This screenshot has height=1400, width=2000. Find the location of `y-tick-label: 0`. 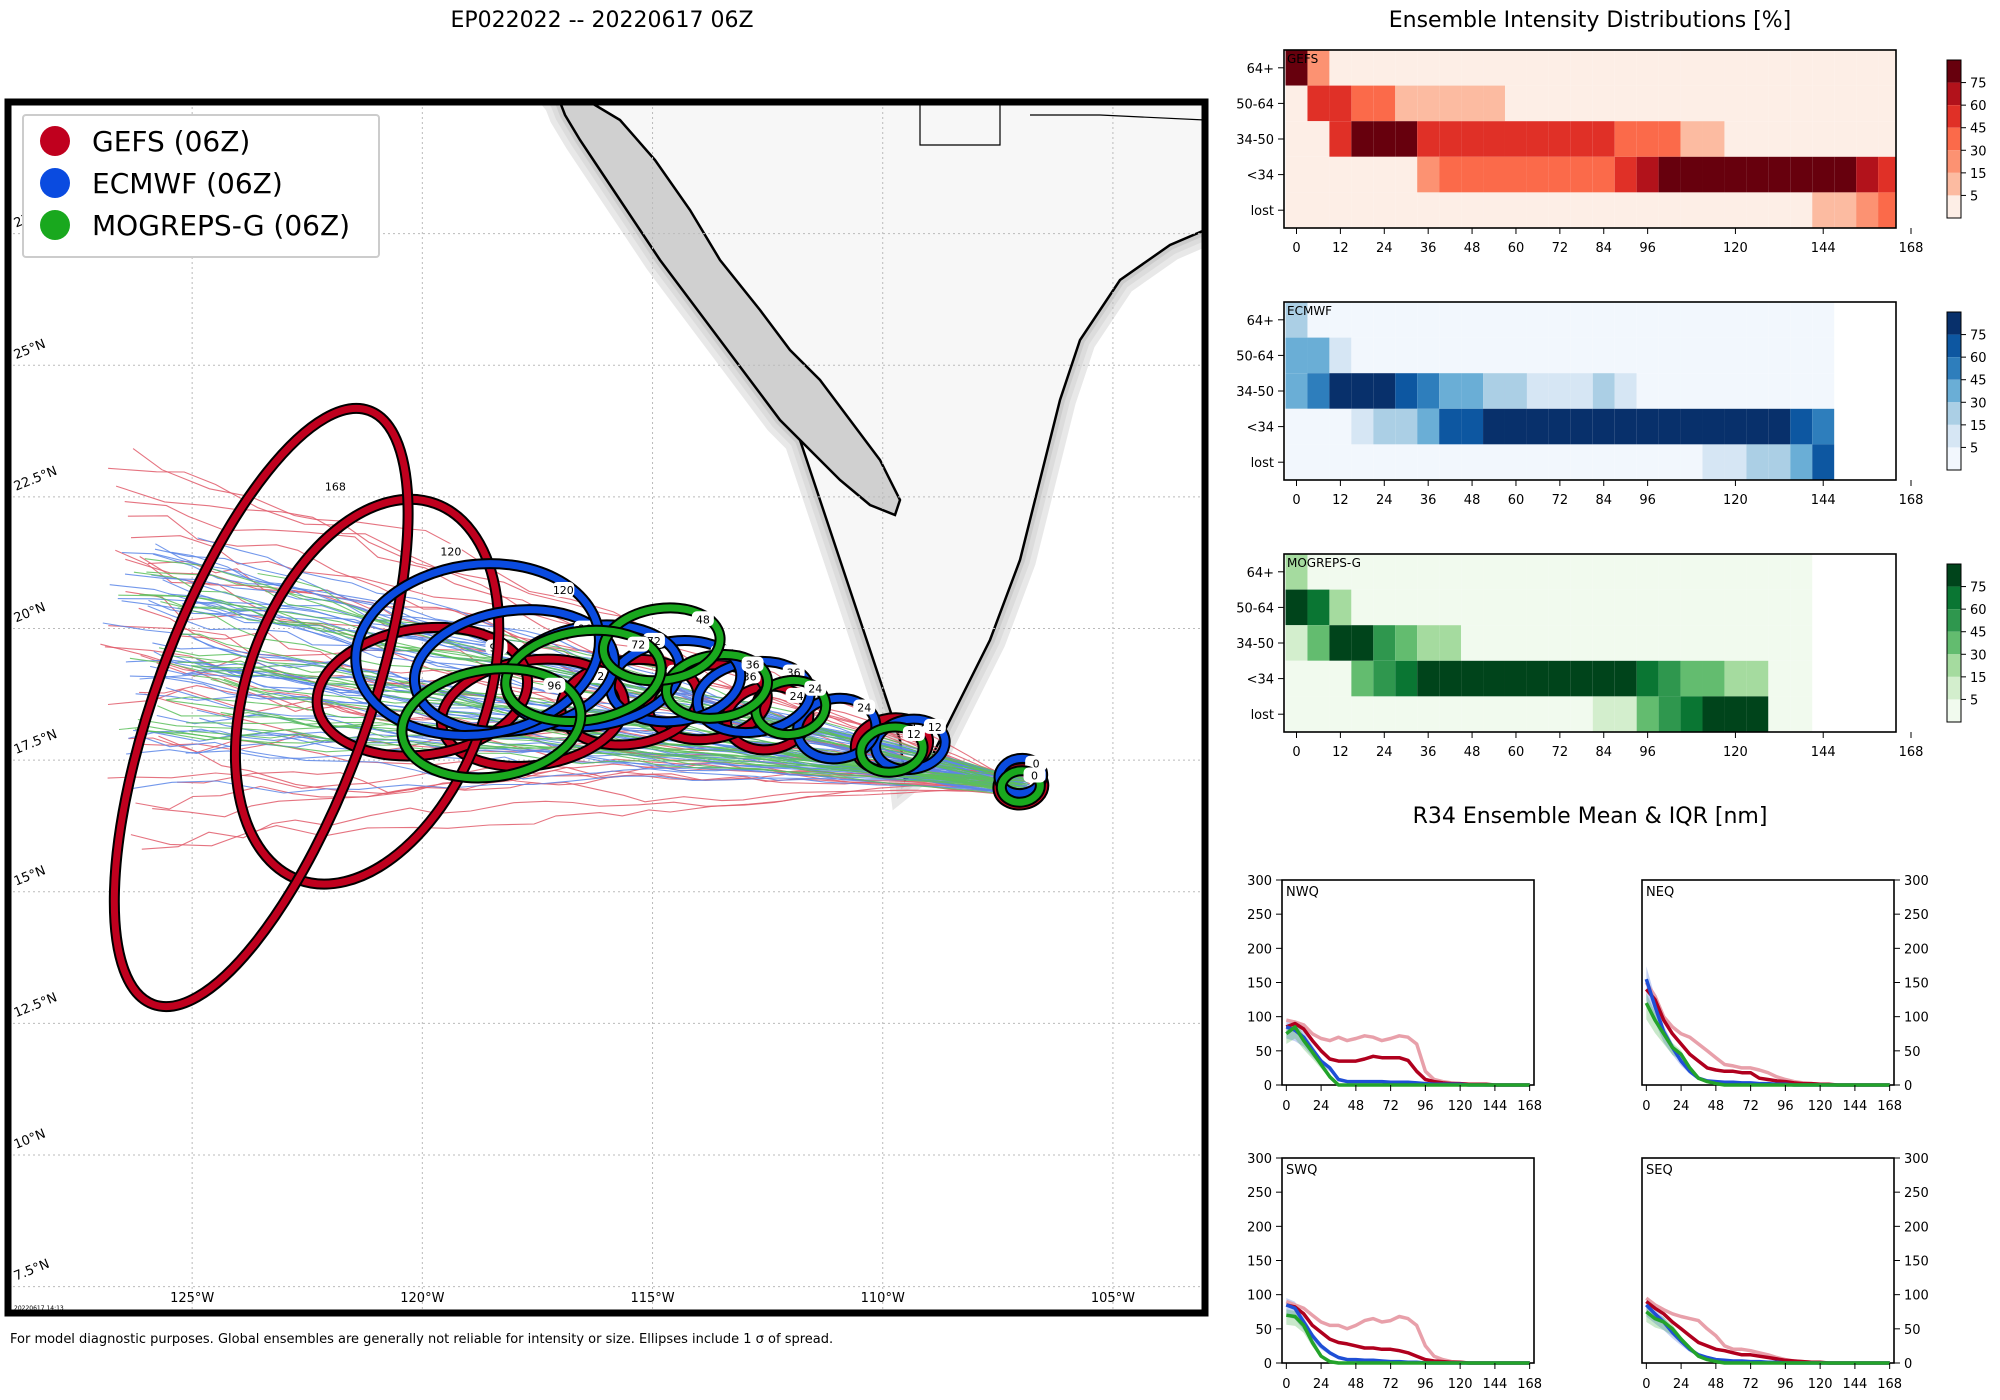

y-tick-label: 0 is located at coordinates (1268, 1086).